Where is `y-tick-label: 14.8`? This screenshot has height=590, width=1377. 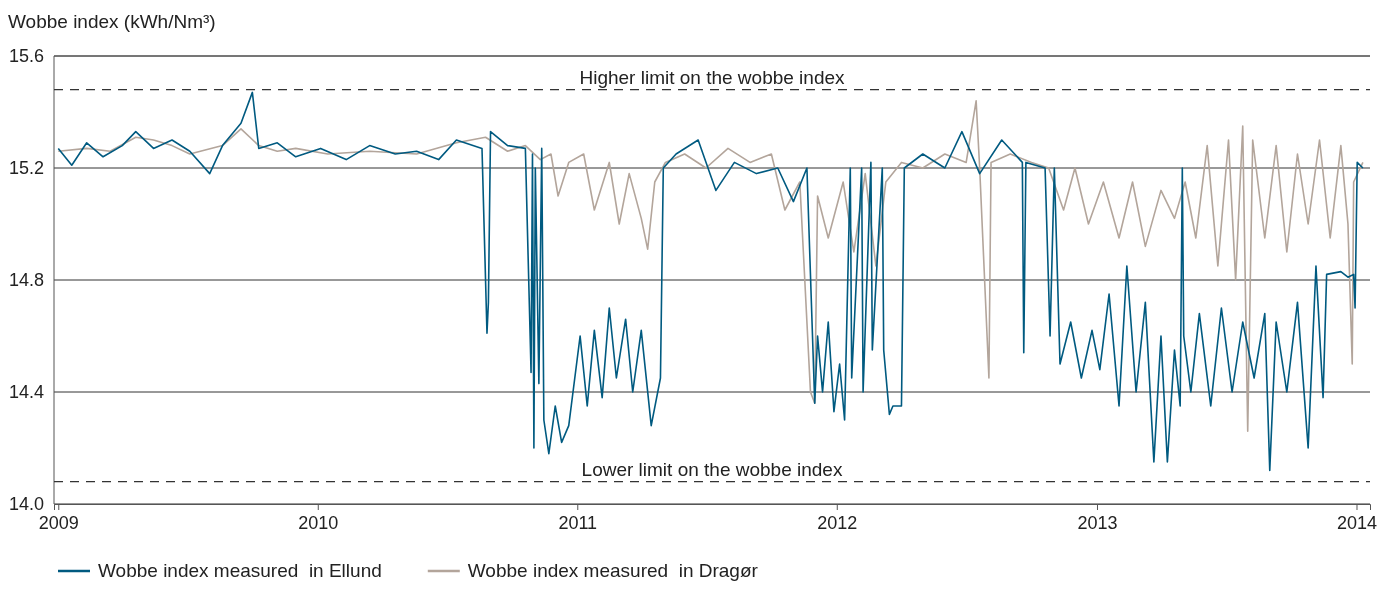
y-tick-label: 14.8 is located at coordinates (26, 280).